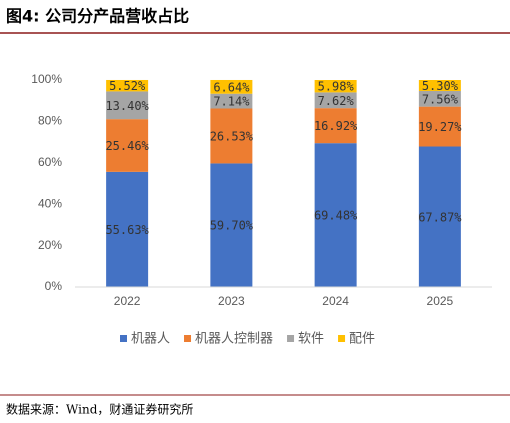  What do you see at coordinates (54, 286) in the screenshot?
I see `y-tick-label: 0%` at bounding box center [54, 286].